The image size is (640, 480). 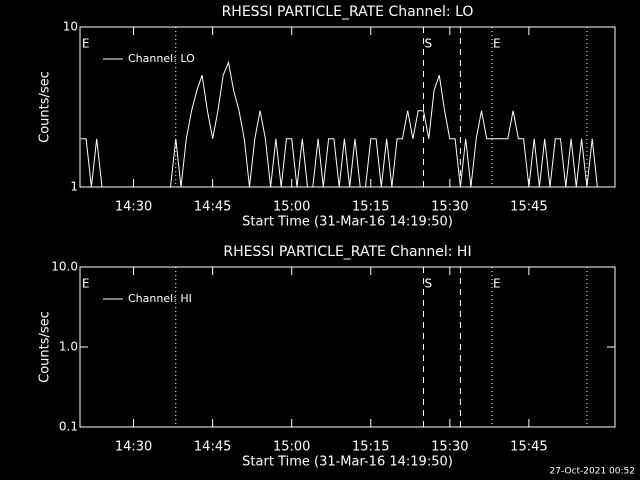 What do you see at coordinates (348, 12) in the screenshot?
I see `chart-title: RHESSI PARTICLE_RATE Channel: LO` at bounding box center [348, 12].